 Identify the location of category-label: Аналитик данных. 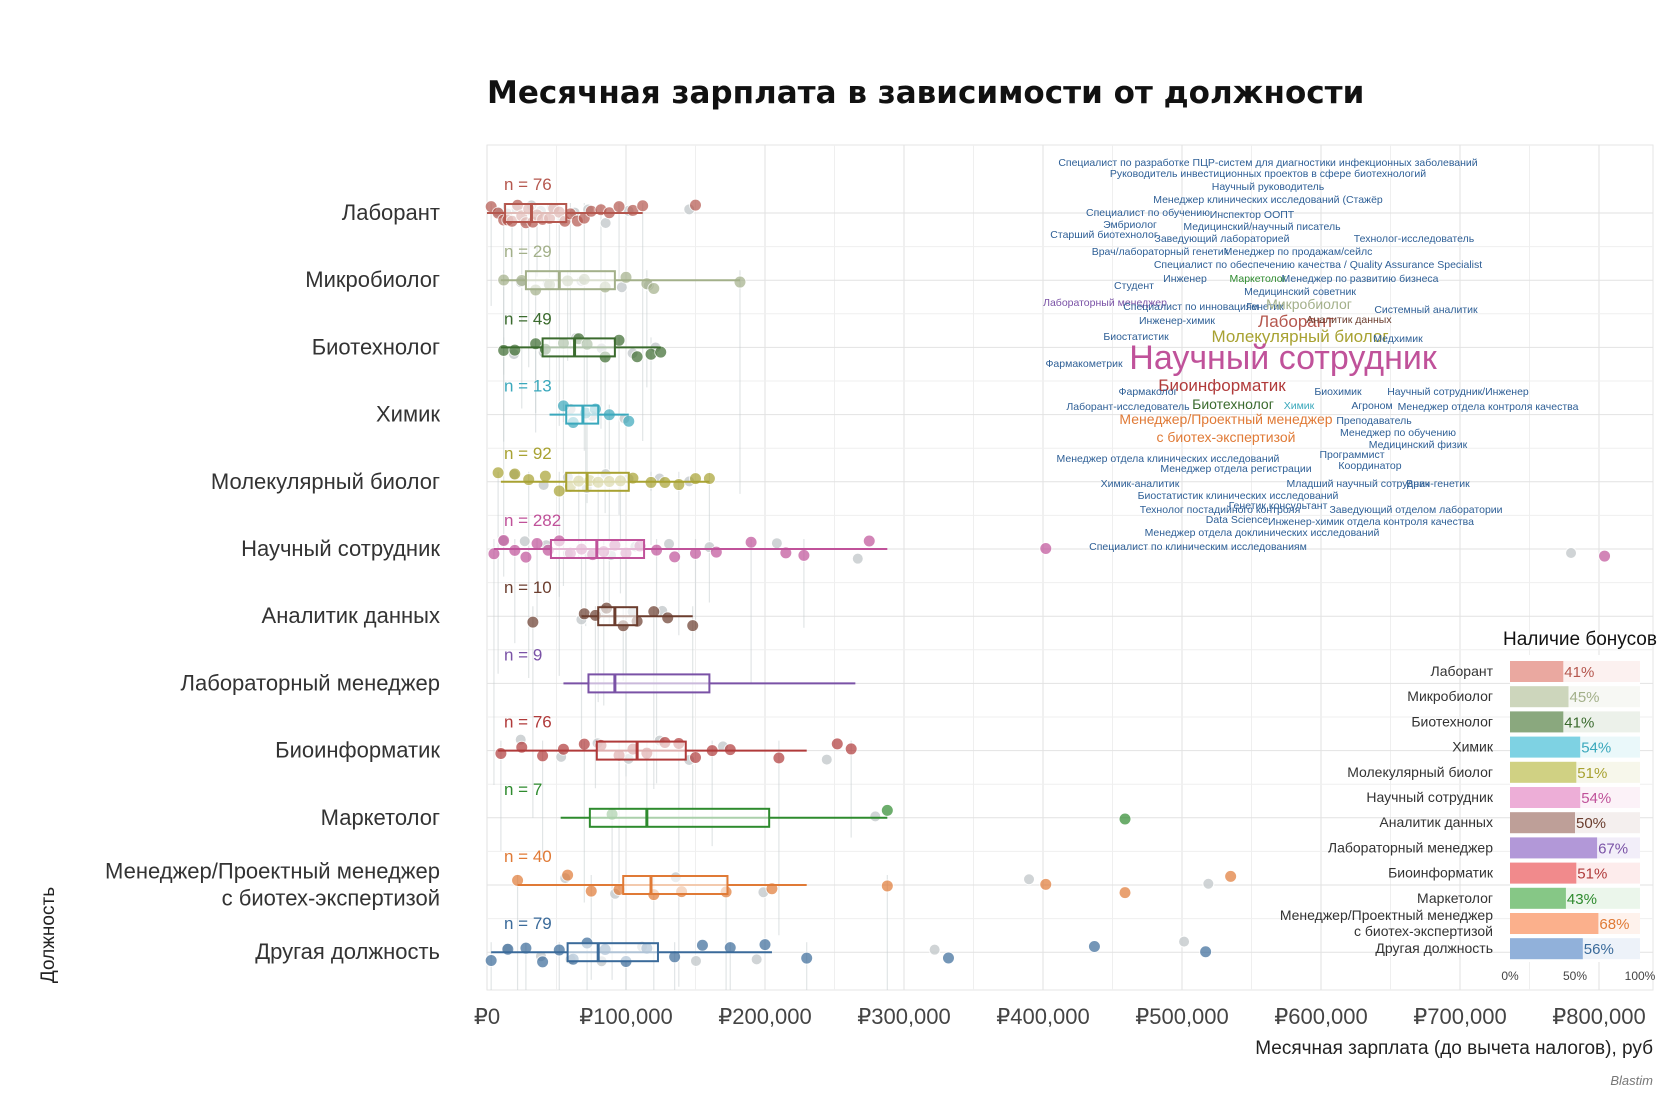
(351, 615).